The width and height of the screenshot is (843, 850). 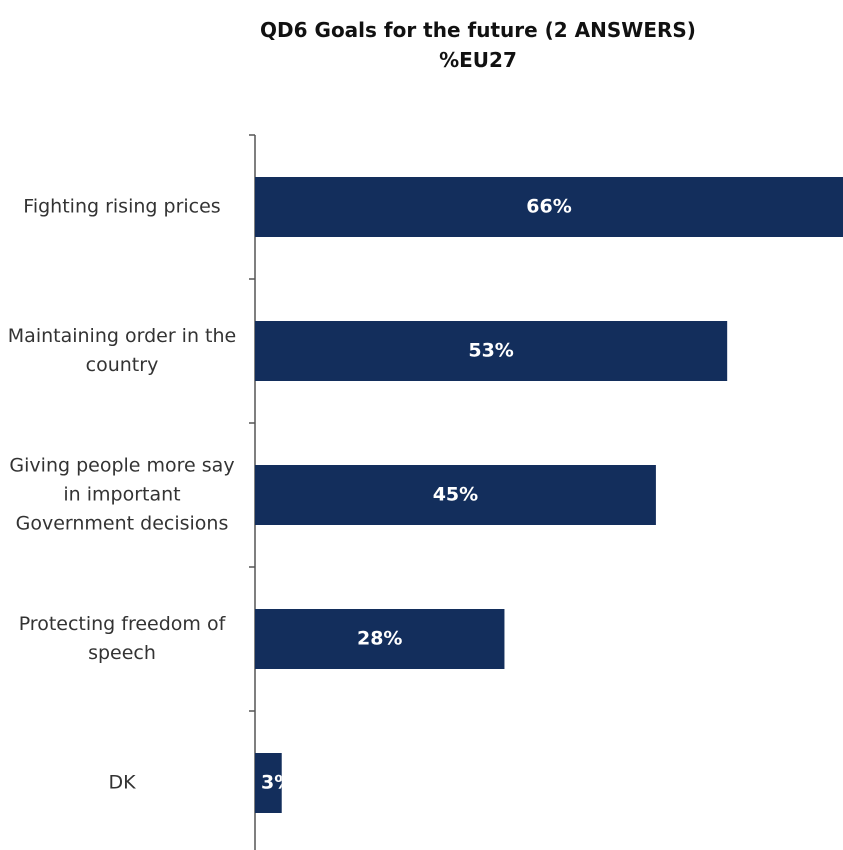 What do you see at coordinates (277, 783) in the screenshot?
I see `value-label: 3%` at bounding box center [277, 783].